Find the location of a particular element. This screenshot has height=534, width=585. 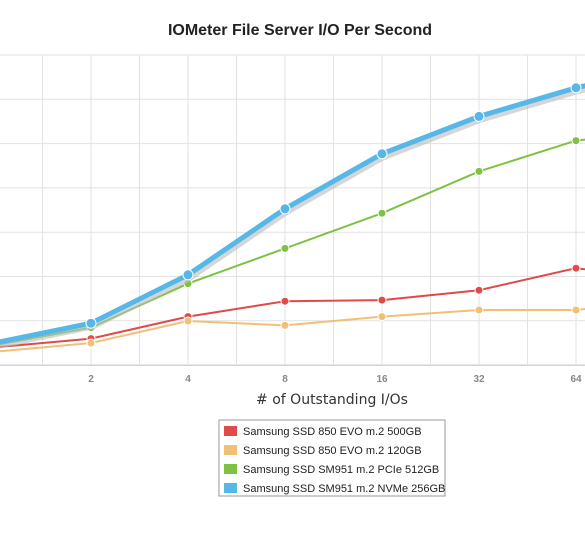

legend-entry: Samsung SSD 850 EVO m.2 120GB is located at coordinates (332, 451).